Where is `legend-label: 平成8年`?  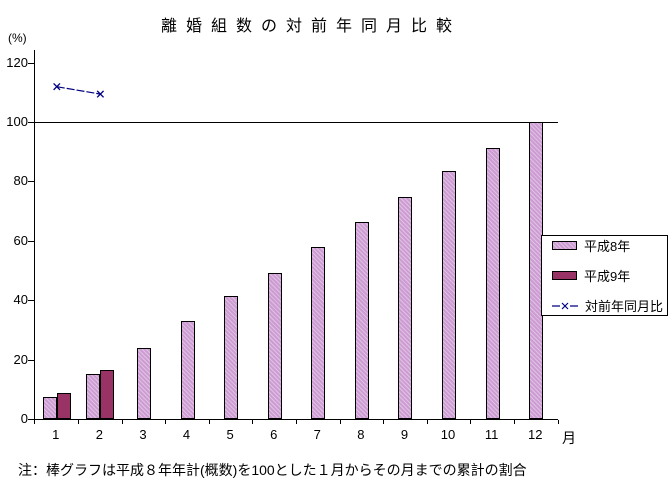
legend-label: 平成8年 is located at coordinates (607, 246).